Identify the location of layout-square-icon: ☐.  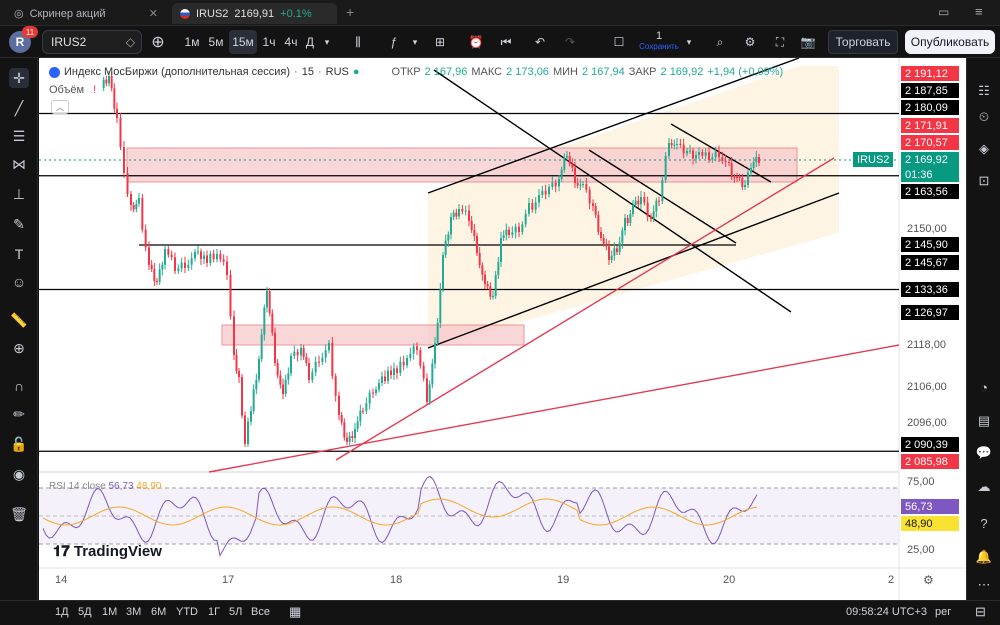
(619, 42).